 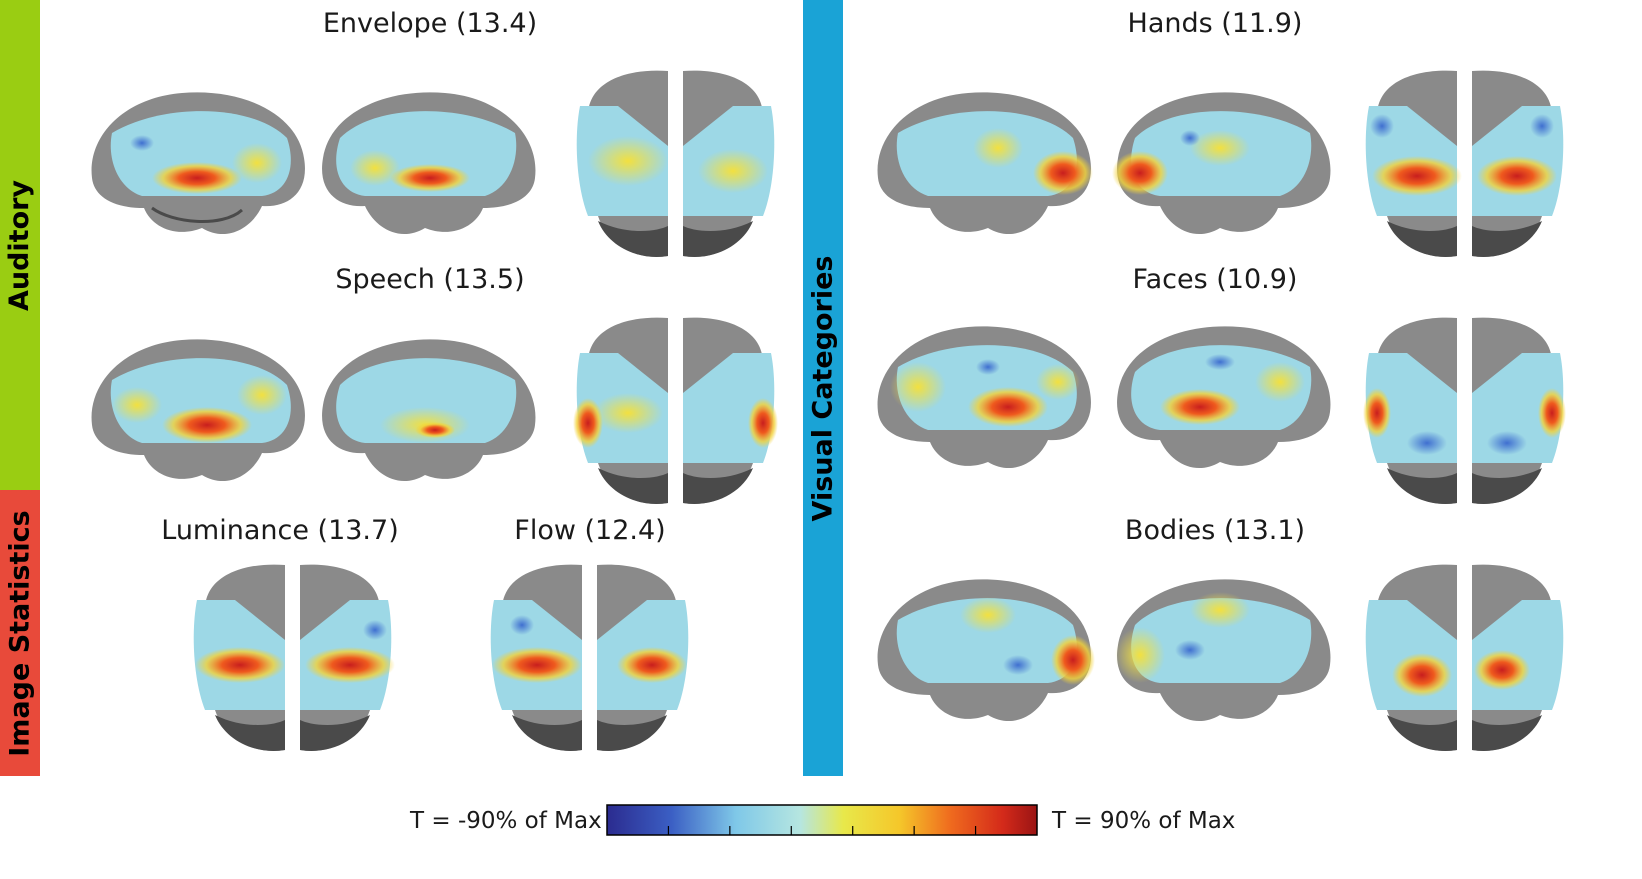 I want to click on bodies-posterior-brain, so click(x=1464, y=657).